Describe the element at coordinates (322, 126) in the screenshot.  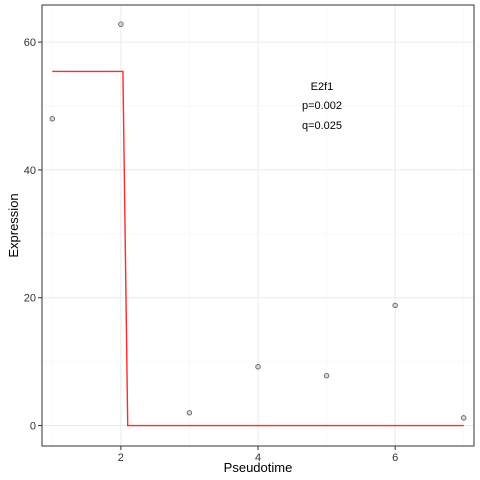
I see `annotation-label: q=0.025` at that location.